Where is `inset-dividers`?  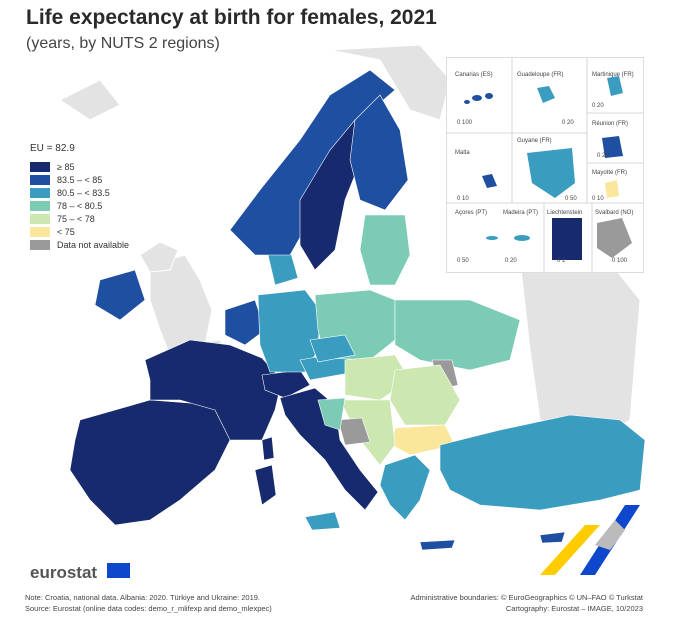
inset-dividers is located at coordinates (545, 165).